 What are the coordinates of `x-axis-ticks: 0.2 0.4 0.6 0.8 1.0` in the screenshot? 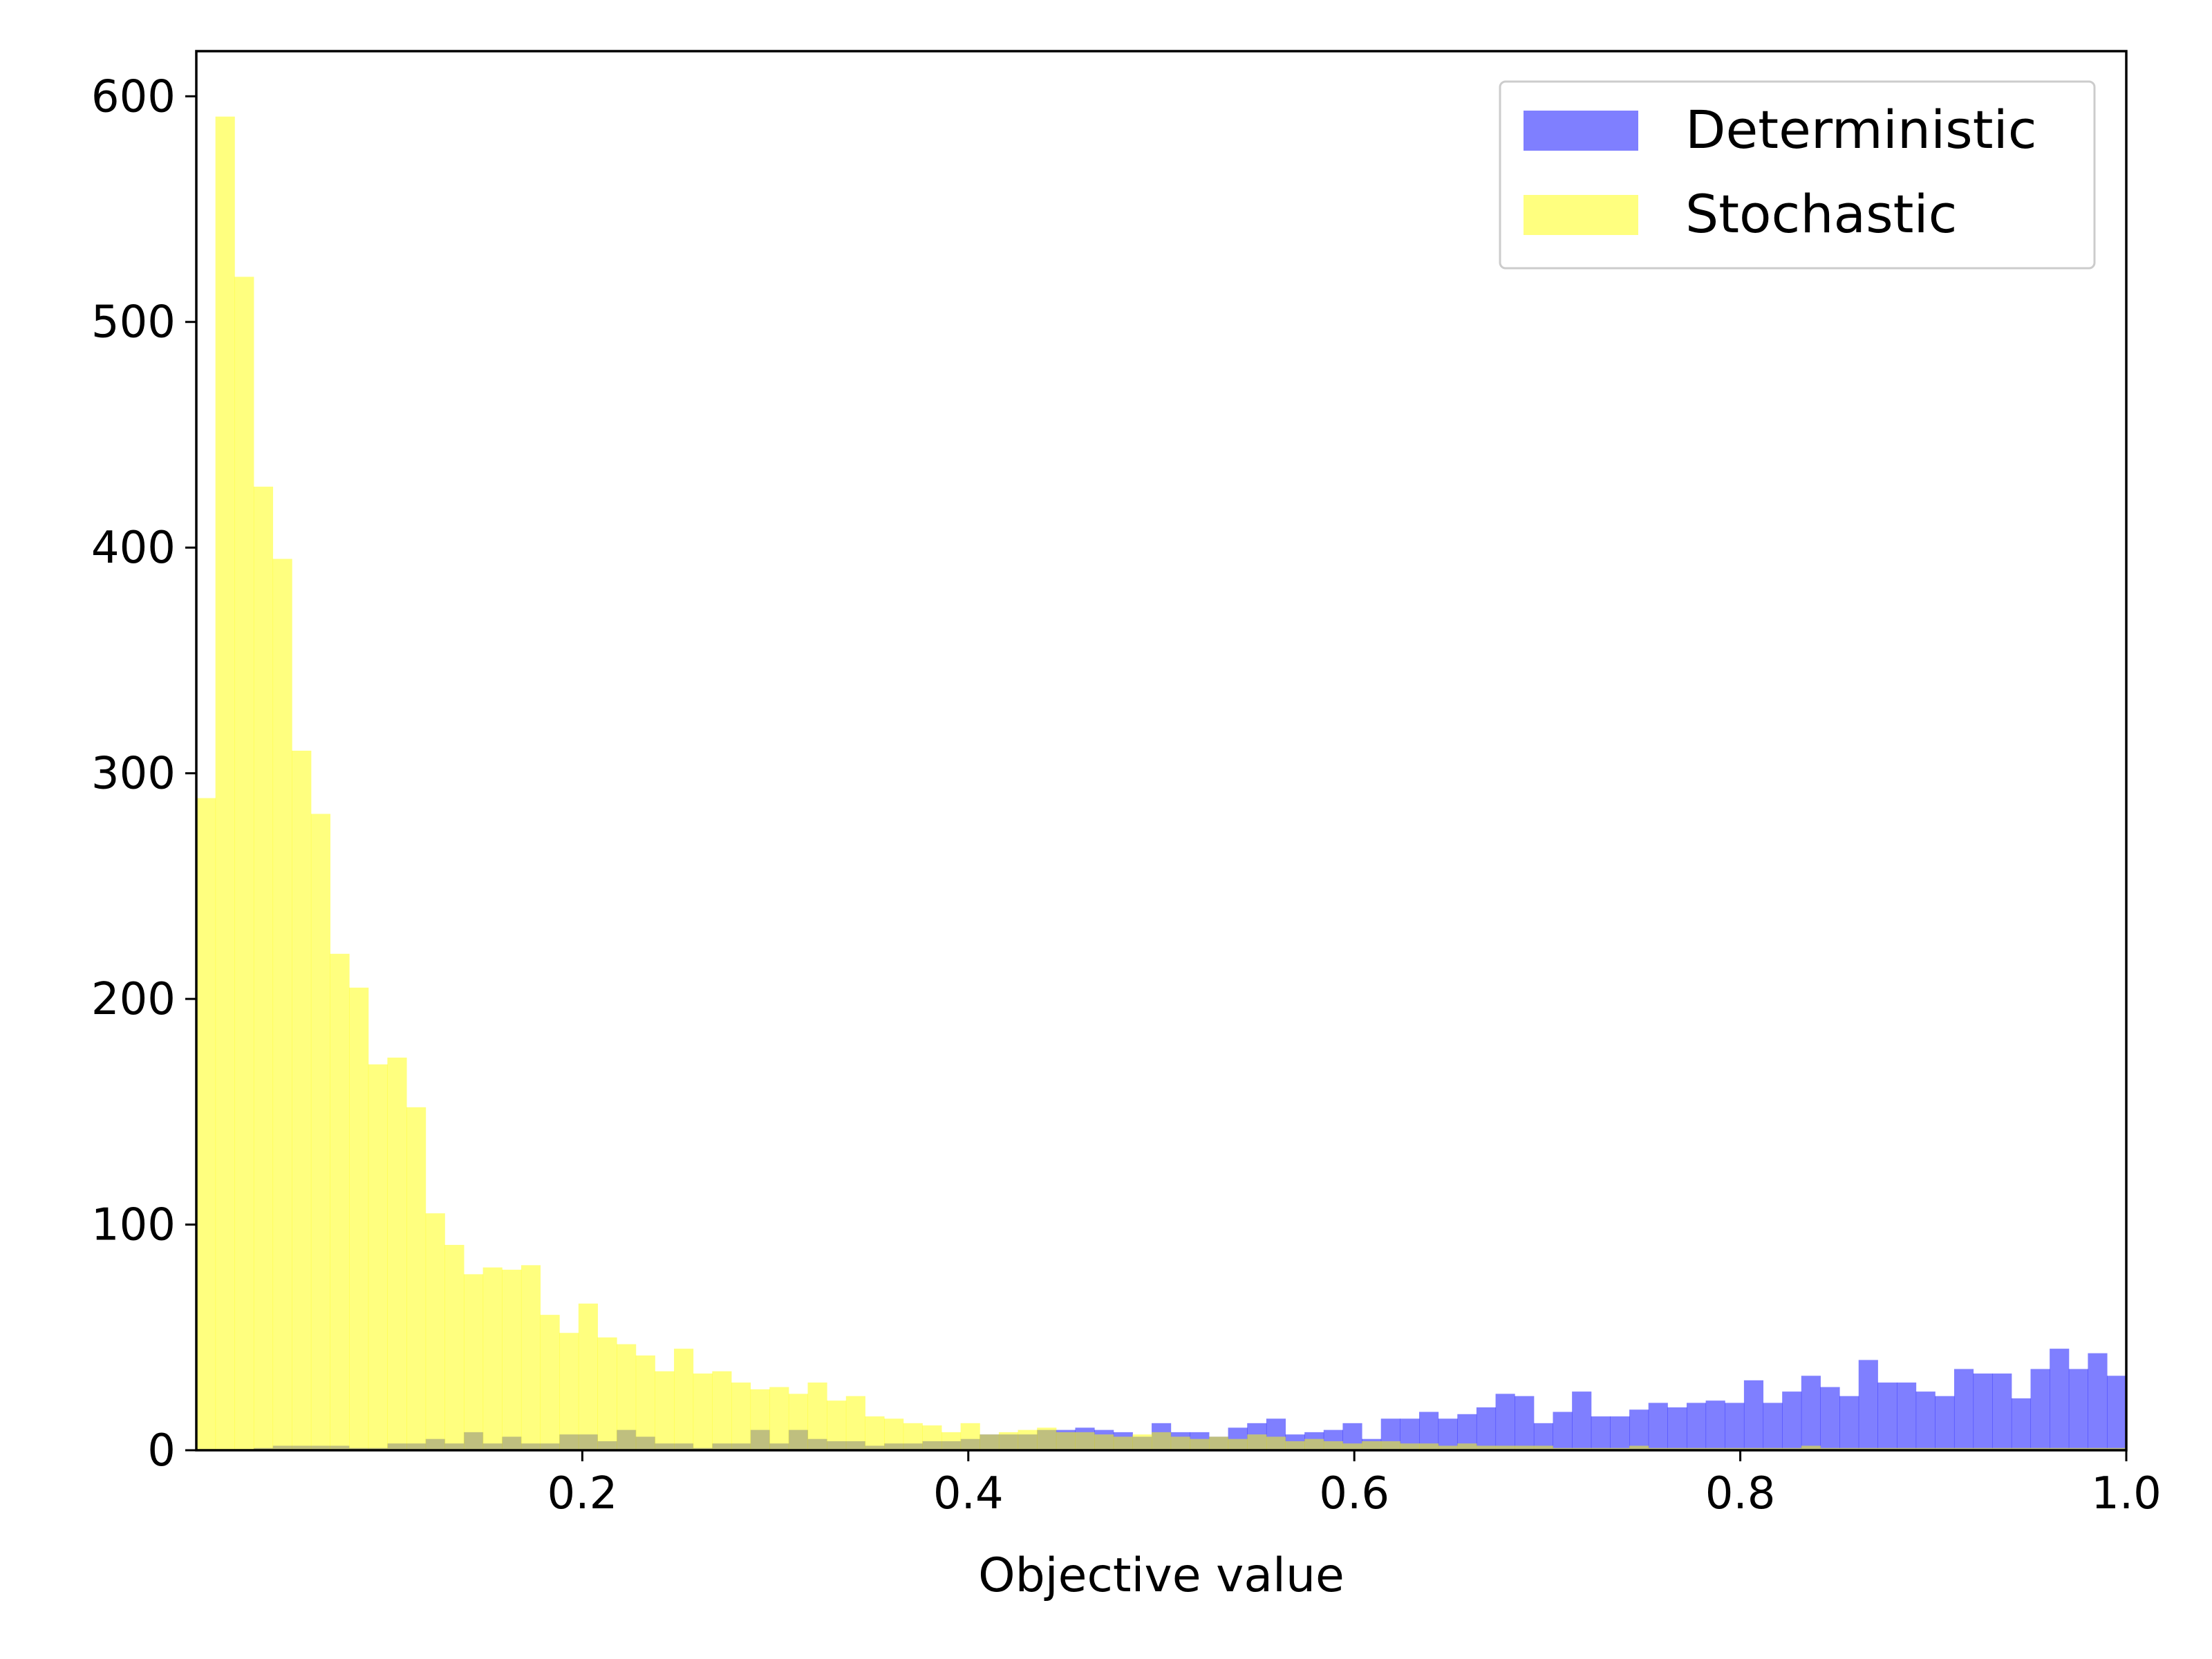 It's located at (1354, 1484).